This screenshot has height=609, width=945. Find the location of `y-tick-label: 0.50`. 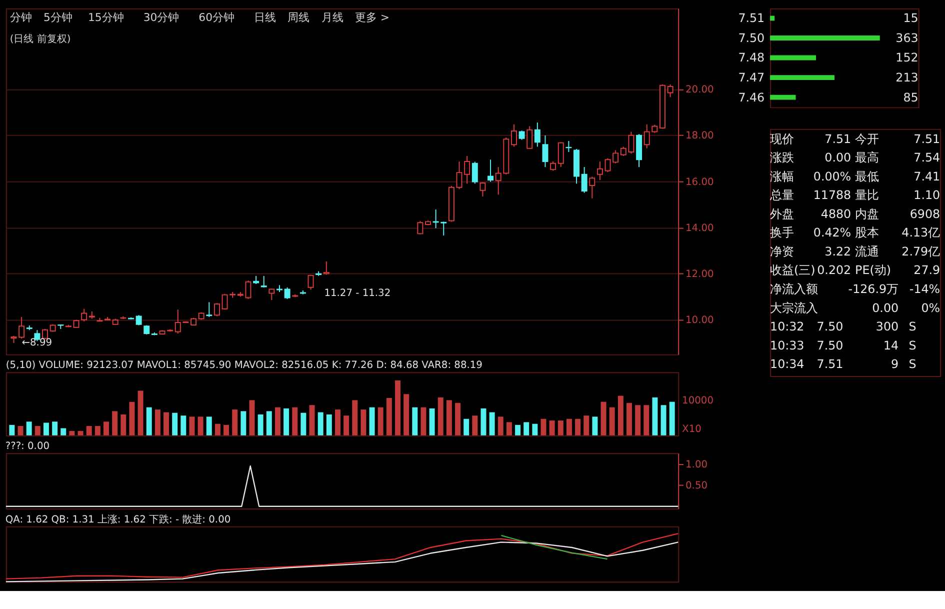

y-tick-label: 0.50 is located at coordinates (697, 486).